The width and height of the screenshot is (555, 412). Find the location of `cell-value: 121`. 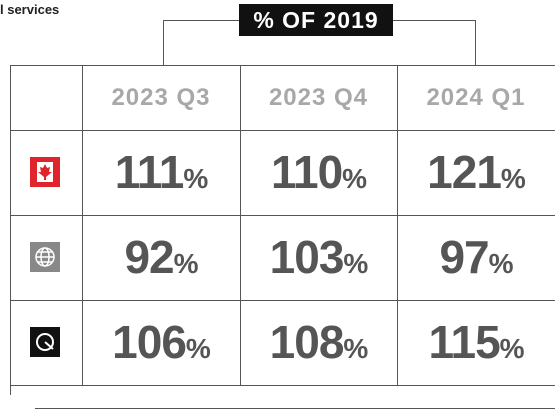

cell-value: 121 is located at coordinates (464, 172).